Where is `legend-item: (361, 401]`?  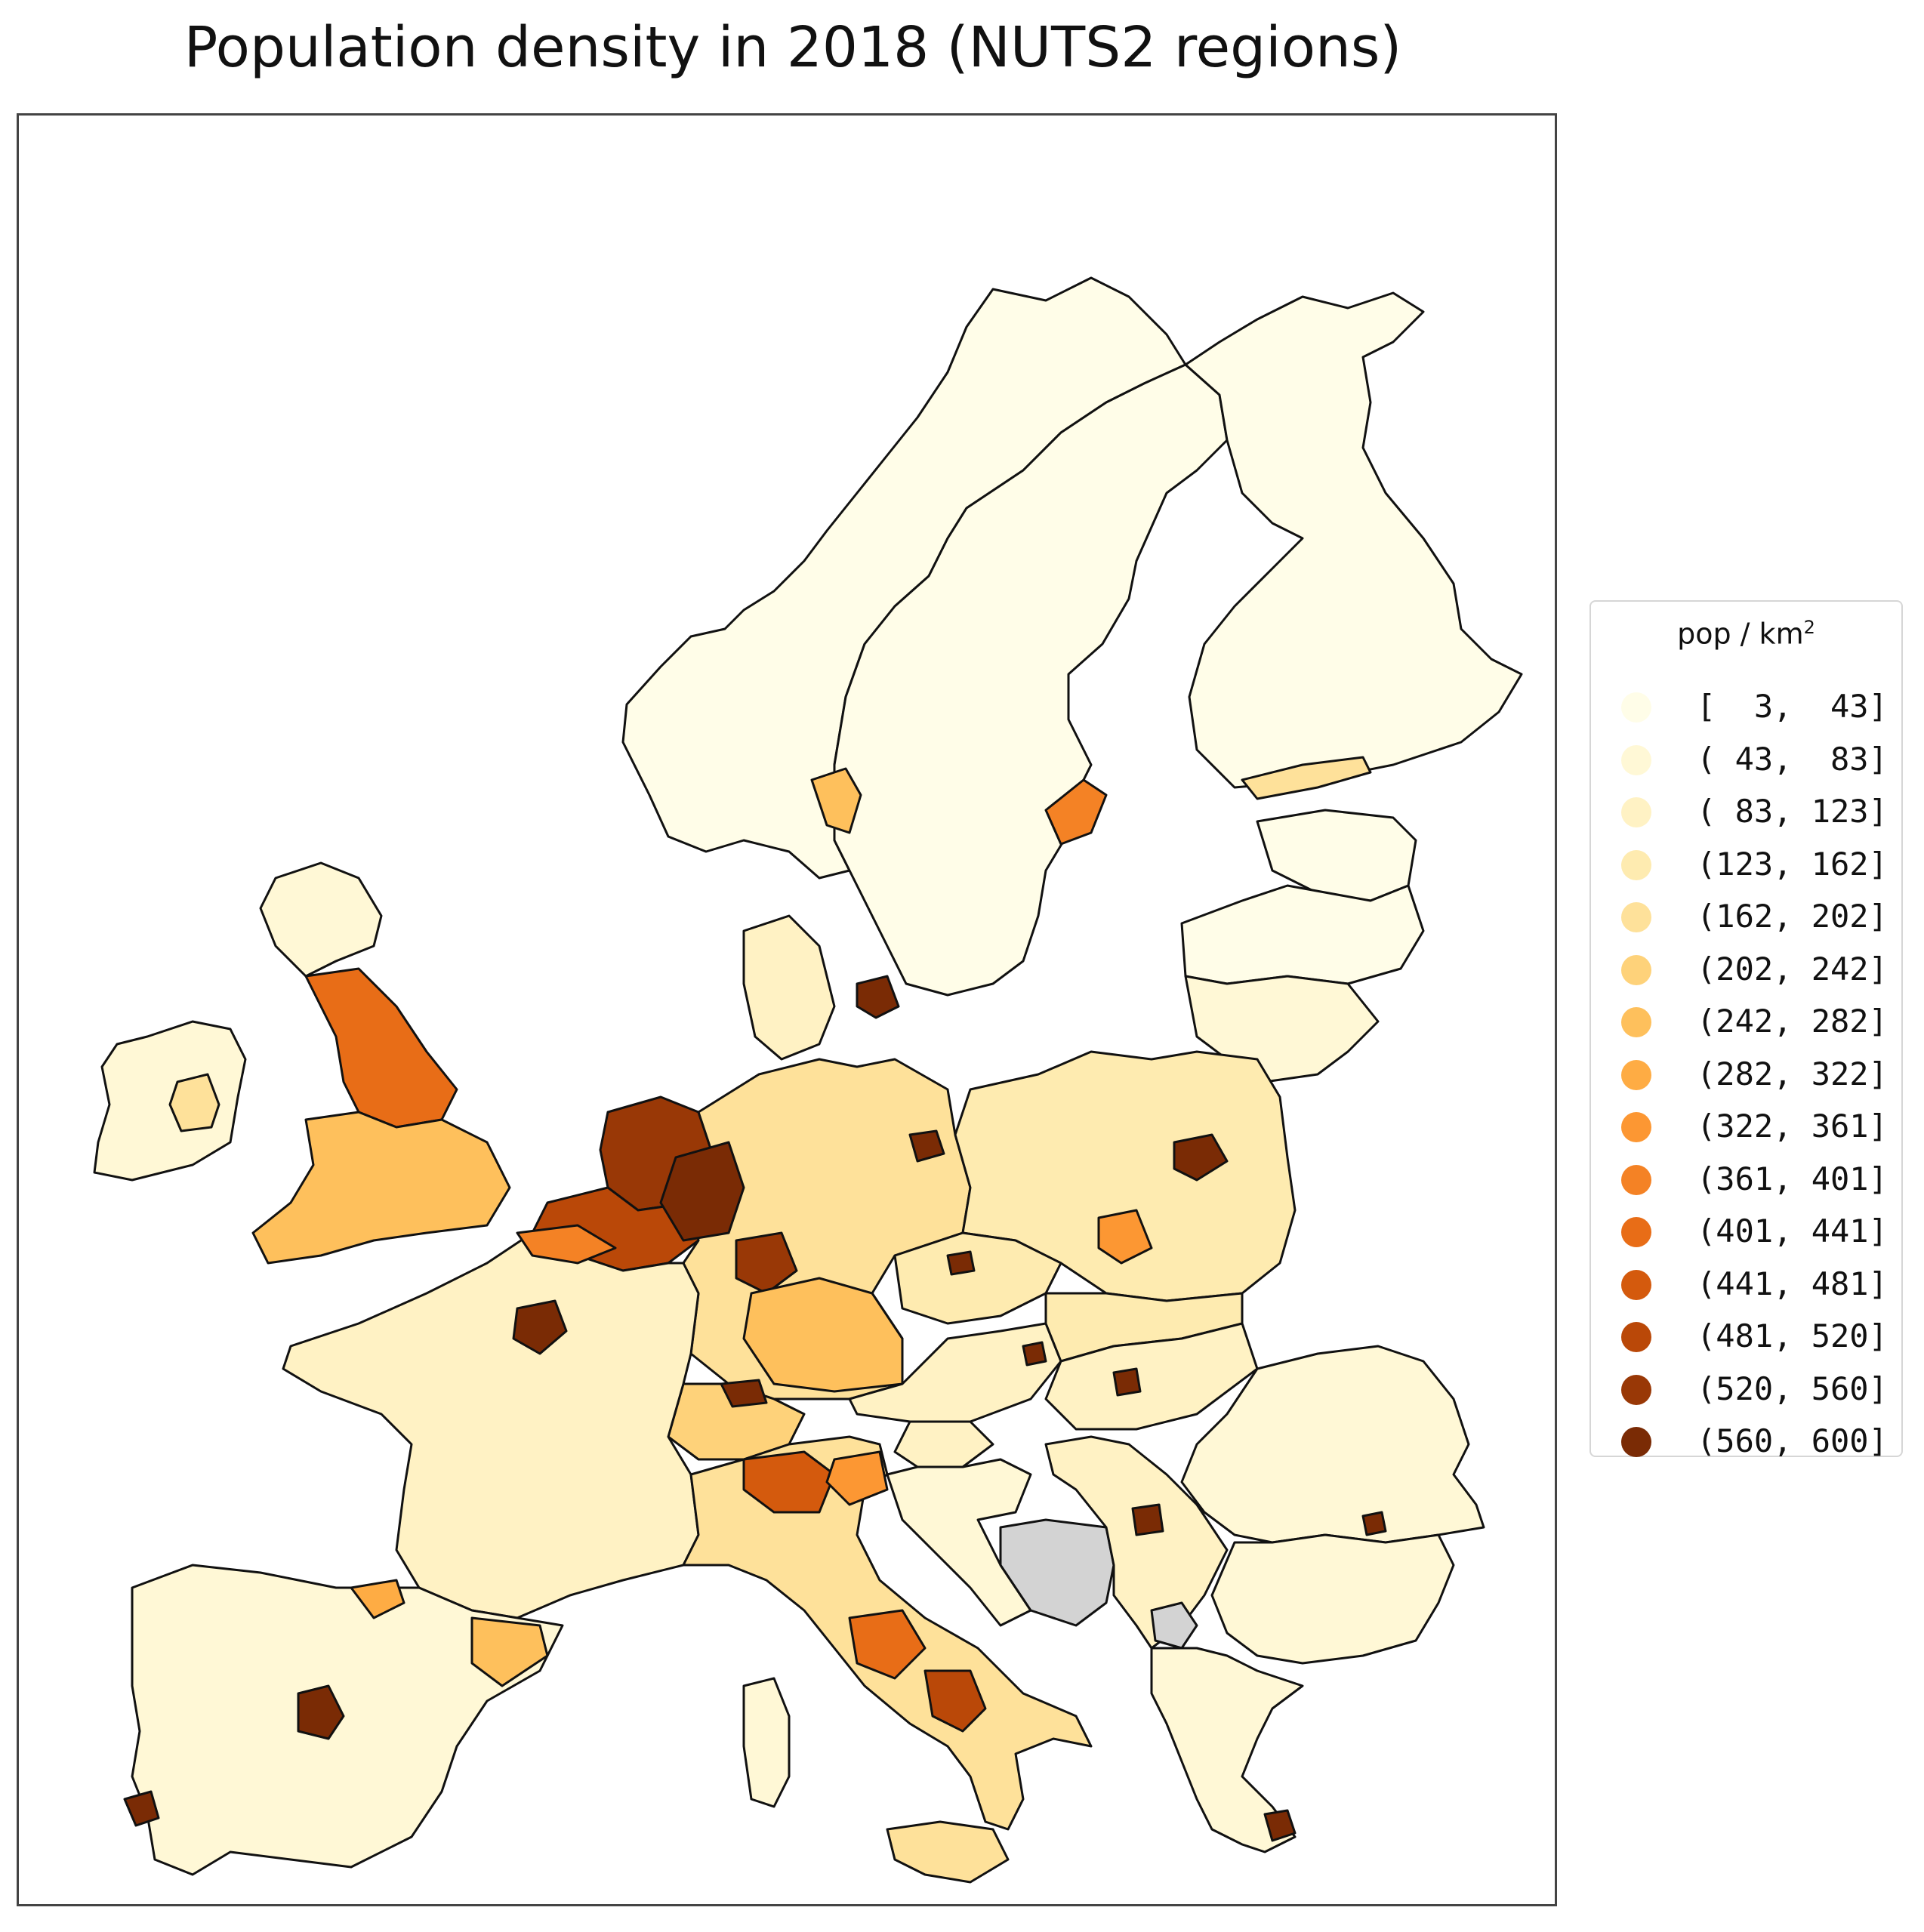 legend-item: (361, 401] is located at coordinates (1757, 1180).